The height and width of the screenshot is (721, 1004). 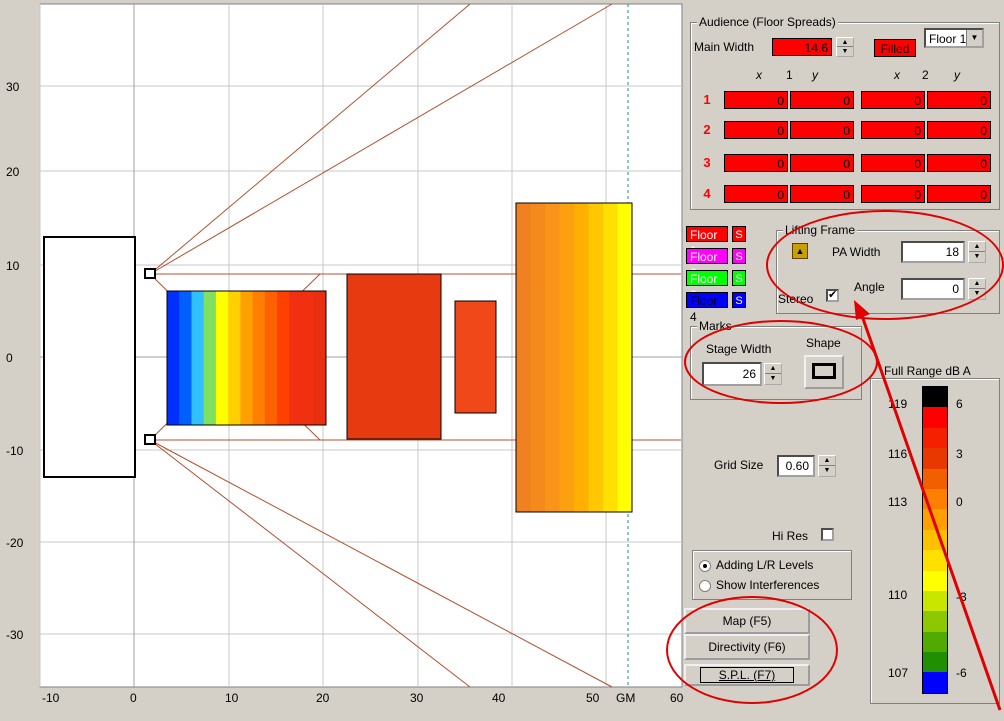 I want to click on shape-label: Shape, so click(x=823, y=343).